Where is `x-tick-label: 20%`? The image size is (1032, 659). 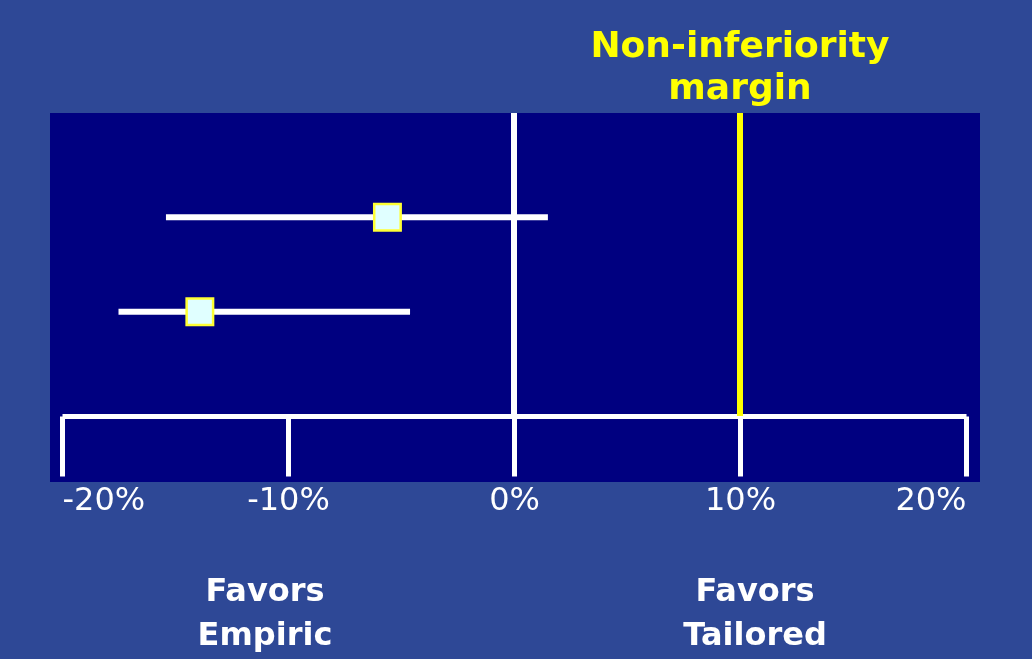
x-tick-label: 20% is located at coordinates (931, 498).